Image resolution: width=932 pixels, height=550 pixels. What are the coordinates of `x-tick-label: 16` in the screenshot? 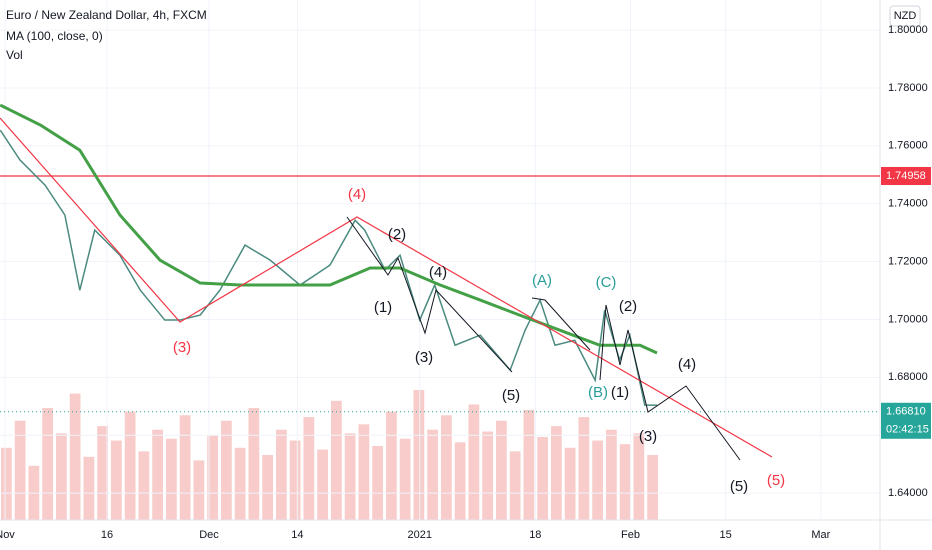 It's located at (107, 535).